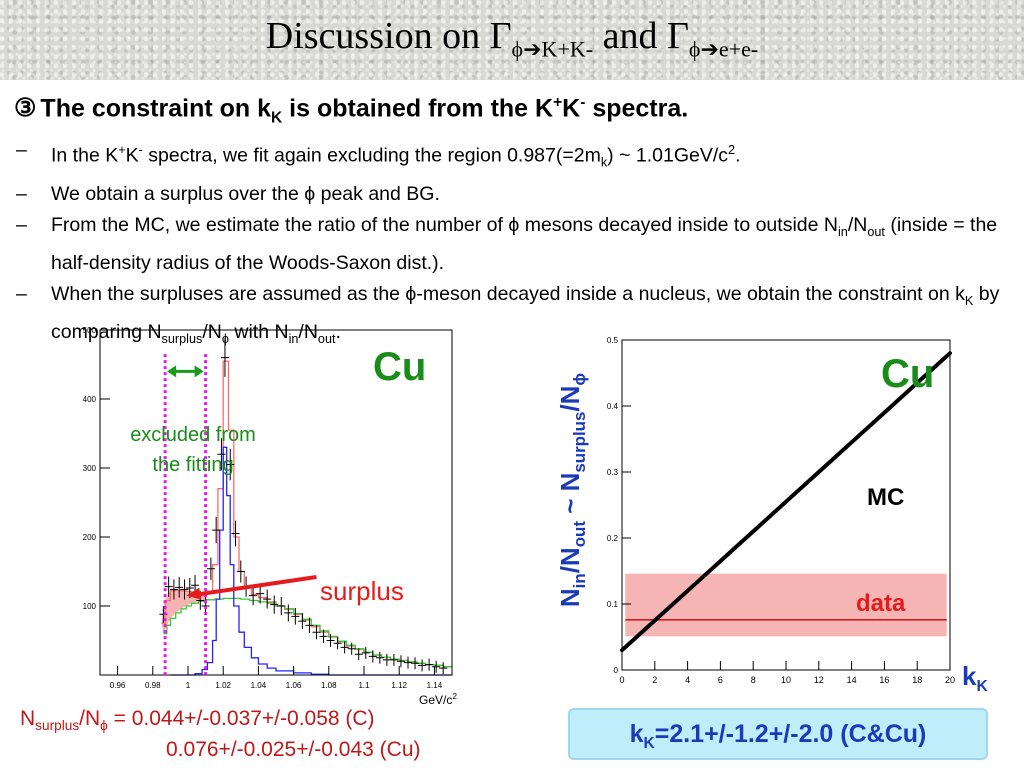  Describe the element at coordinates (969, 676) in the screenshot. I see `x-axis-main: k` at that location.